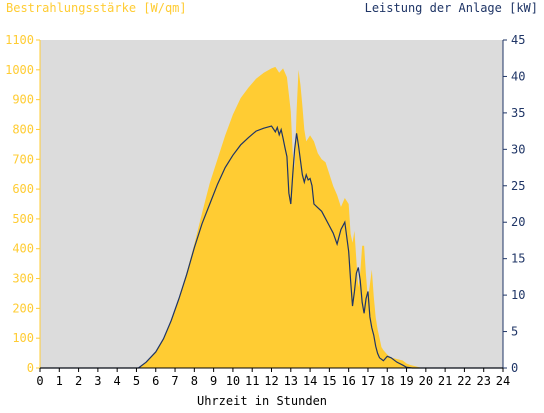 The width and height of the screenshot is (544, 413). What do you see at coordinates (518, 149) in the screenshot?
I see `right-tick-label: 30` at bounding box center [518, 149].